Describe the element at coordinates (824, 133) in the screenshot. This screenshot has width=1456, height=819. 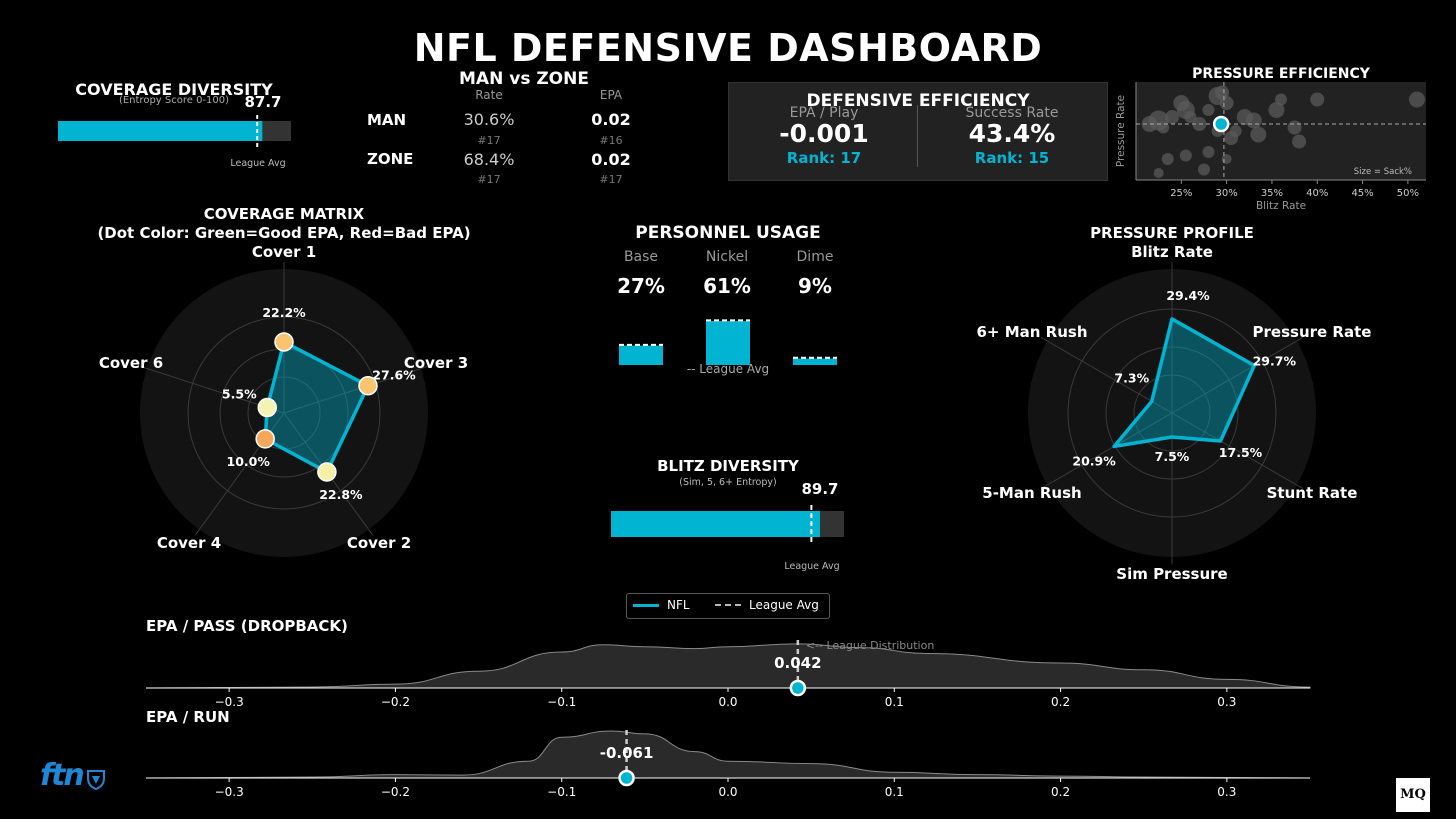
I see `epa-play-value: -0.001` at that location.